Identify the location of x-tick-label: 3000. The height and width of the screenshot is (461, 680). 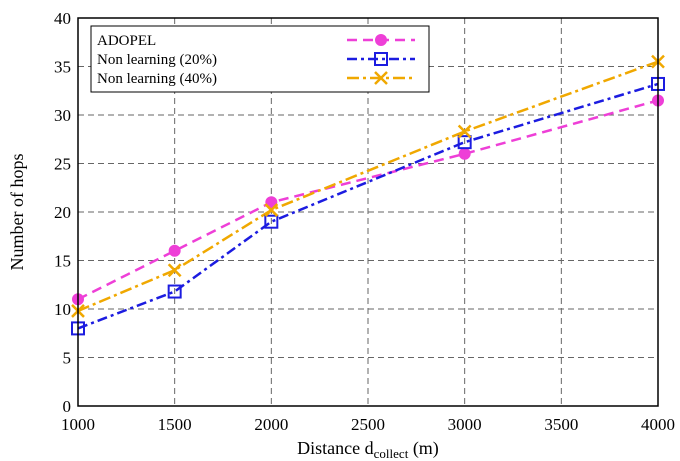
(465, 424).